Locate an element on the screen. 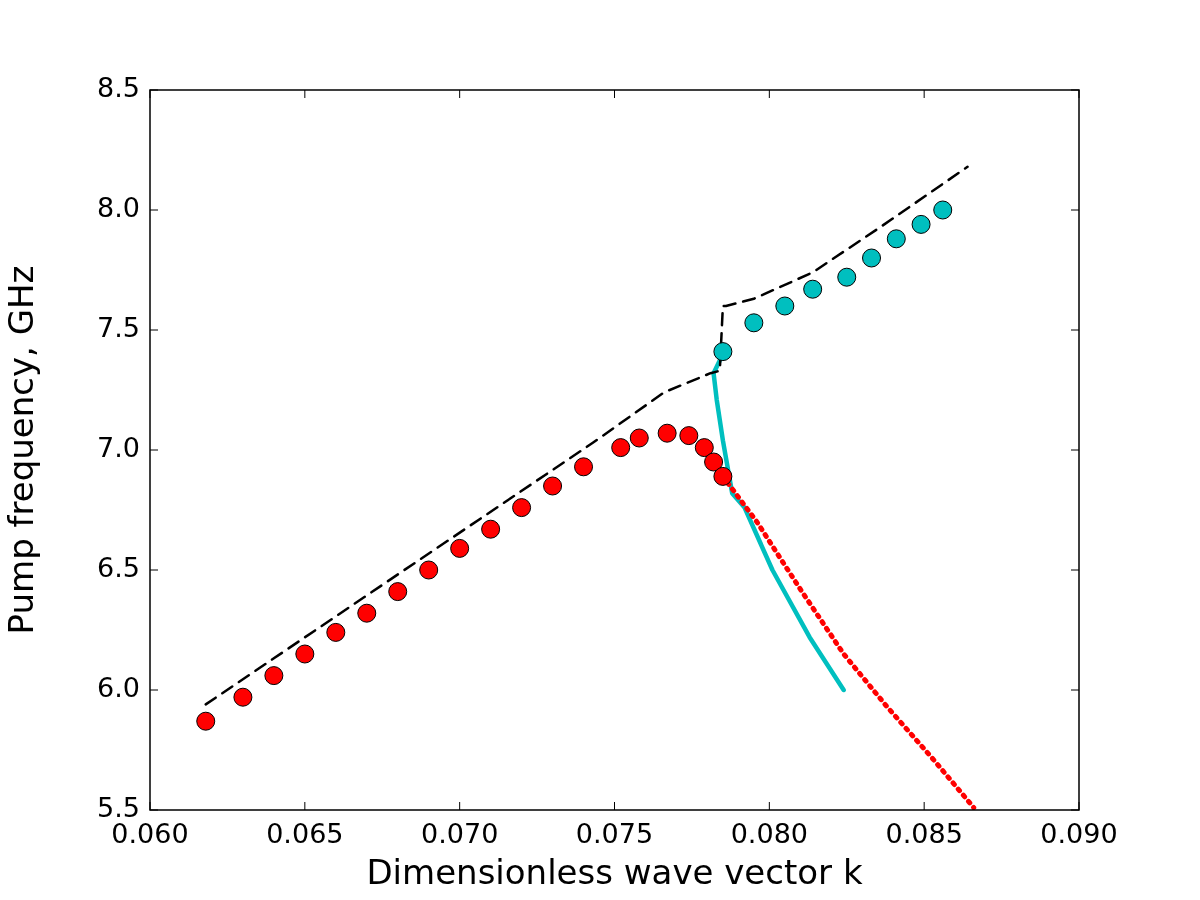  y-tick-label: 8.0 is located at coordinates (118, 208).